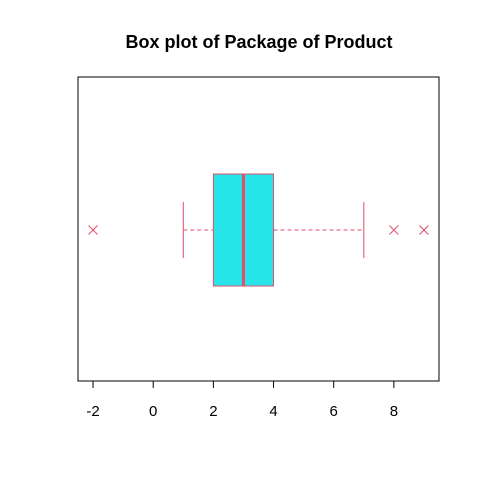 This screenshot has height=480, width=480. What do you see at coordinates (334, 411) in the screenshot?
I see `x-tick-label: 6` at bounding box center [334, 411].